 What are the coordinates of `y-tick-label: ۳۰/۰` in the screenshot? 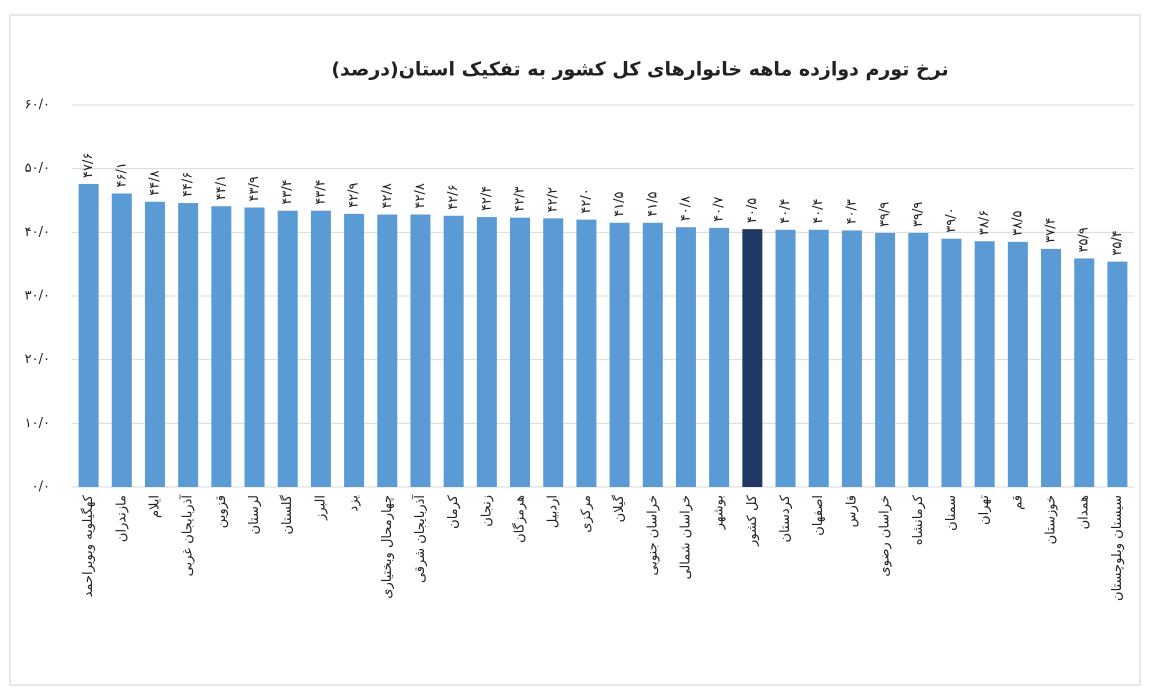 It's located at (37, 296).